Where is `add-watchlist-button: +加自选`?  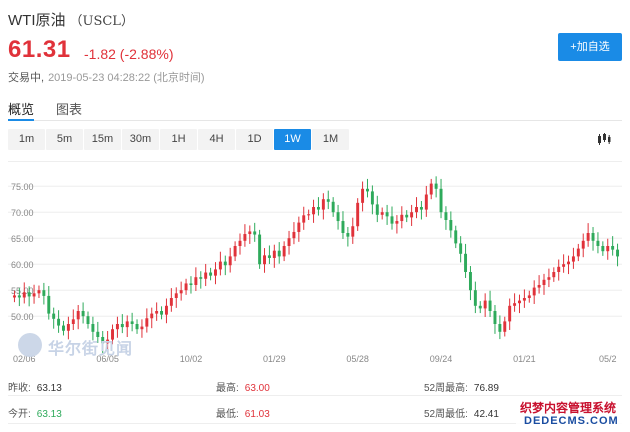 add-watchlist-button: +加自选 is located at coordinates (590, 47).